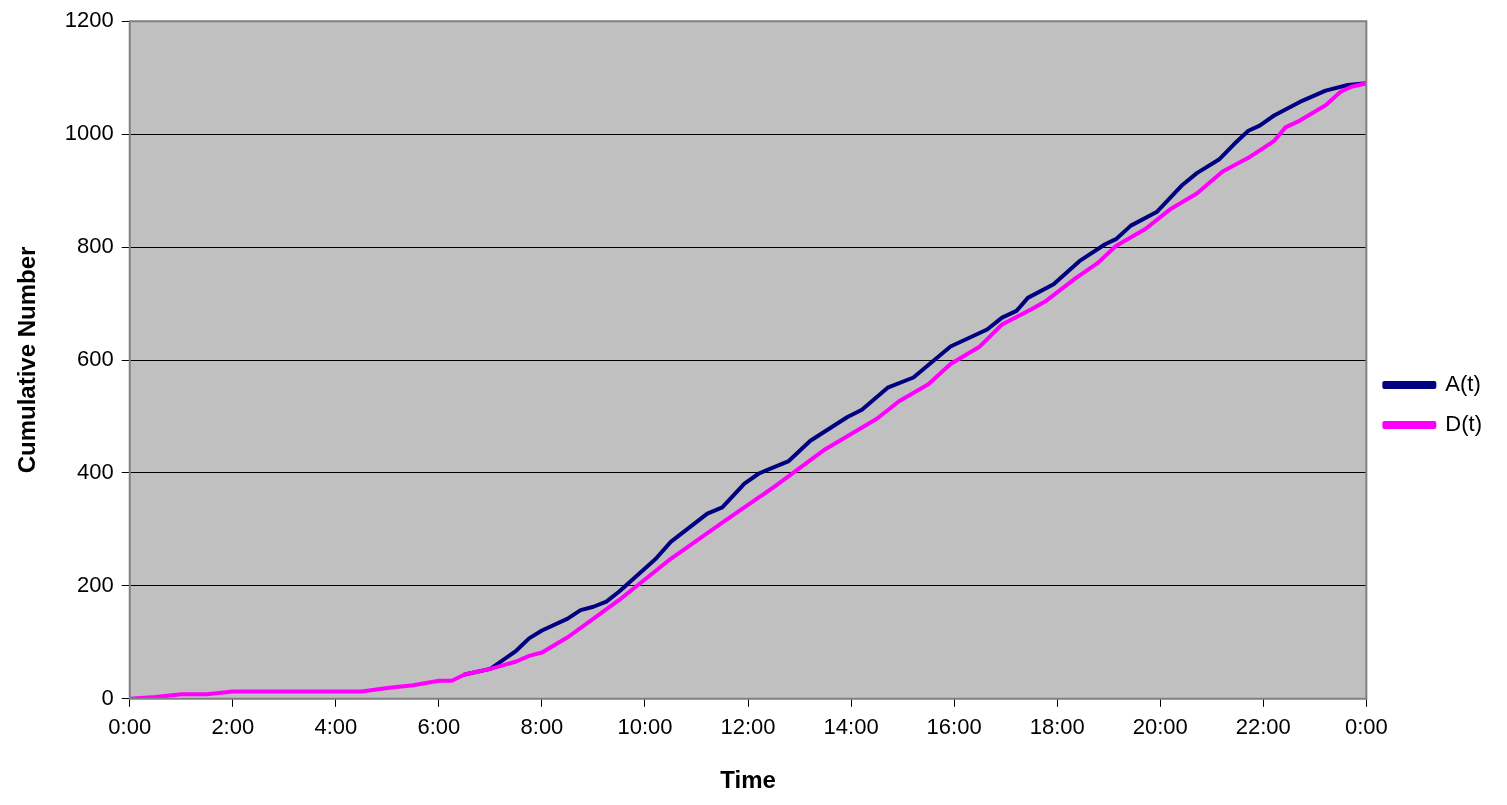  I want to click on legend-label: D(t), so click(1463, 424).